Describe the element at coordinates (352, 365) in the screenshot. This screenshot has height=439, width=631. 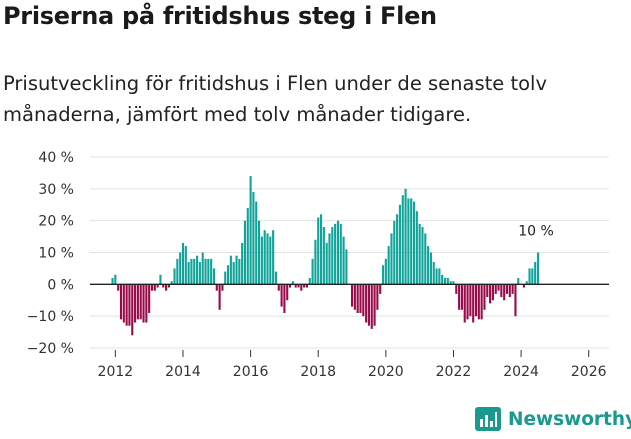
I see `x-axis-ticks: 2012 2014 2016 2018 2020 2022 2024 2026` at that location.